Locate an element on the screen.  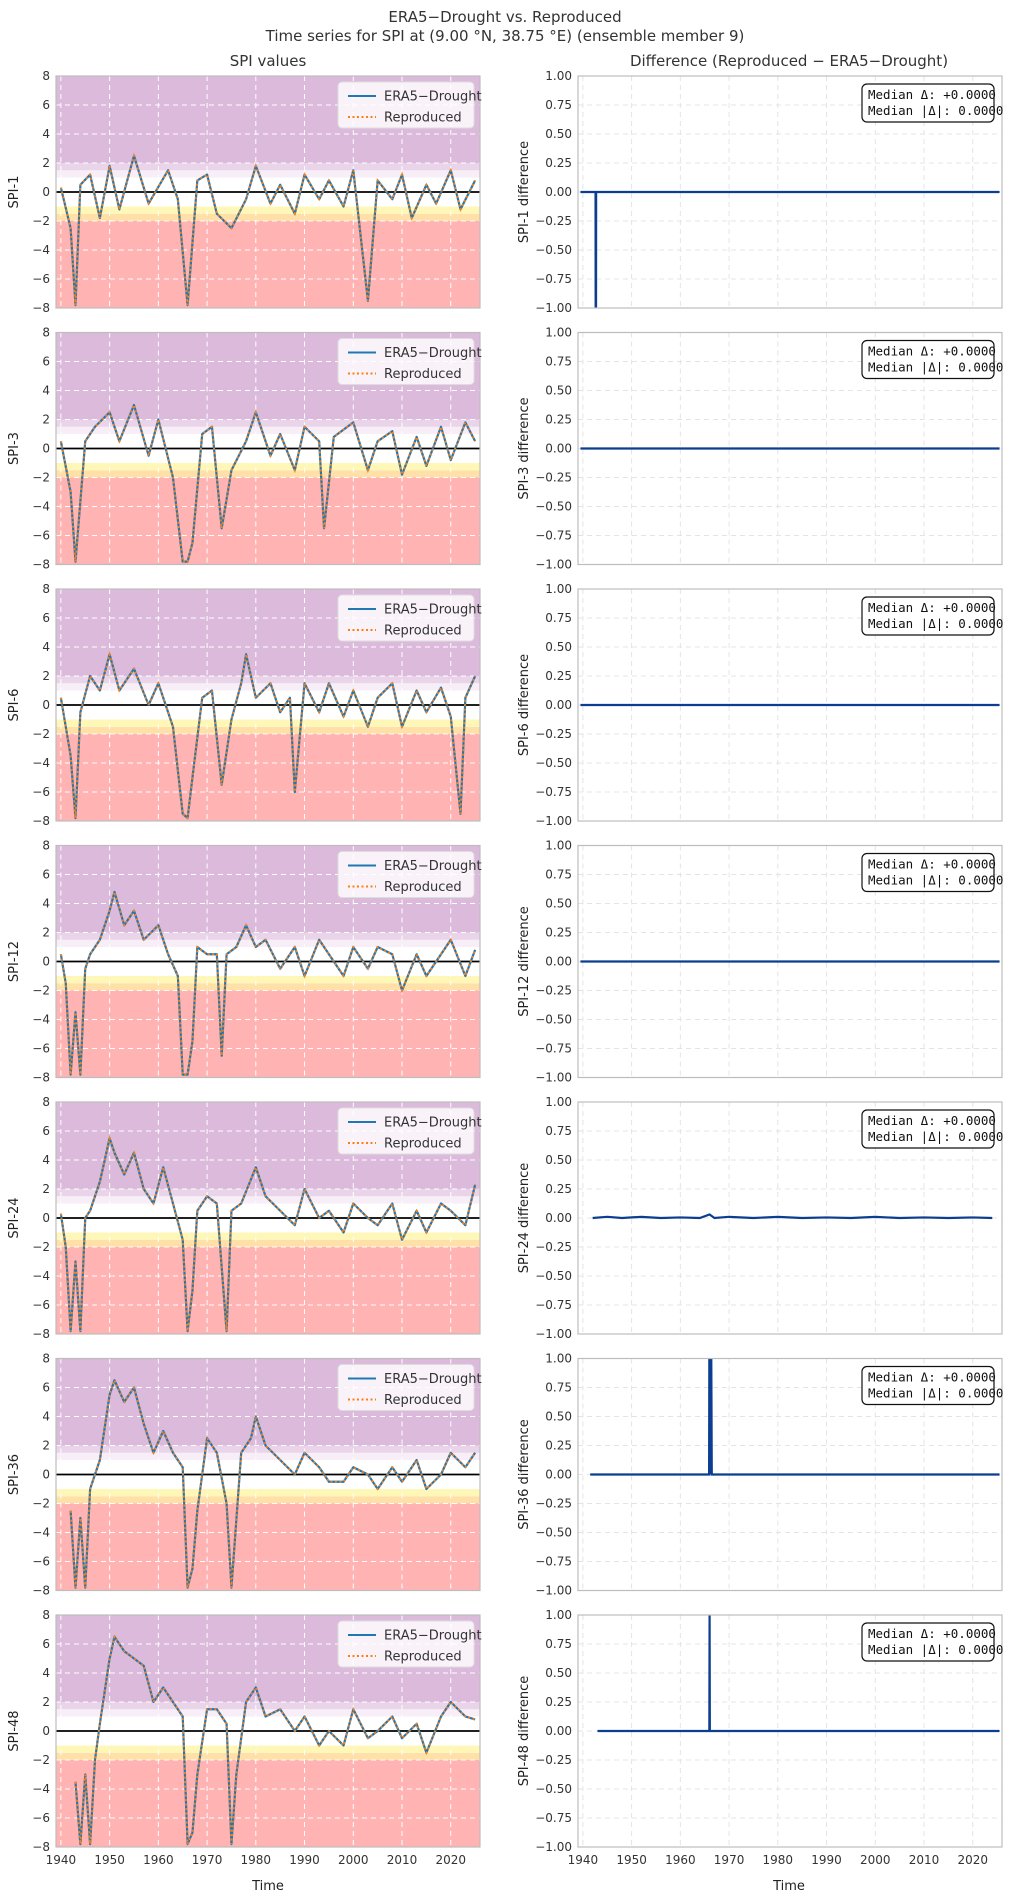
x-tick-label: 1970 is located at coordinates (207, 1860).